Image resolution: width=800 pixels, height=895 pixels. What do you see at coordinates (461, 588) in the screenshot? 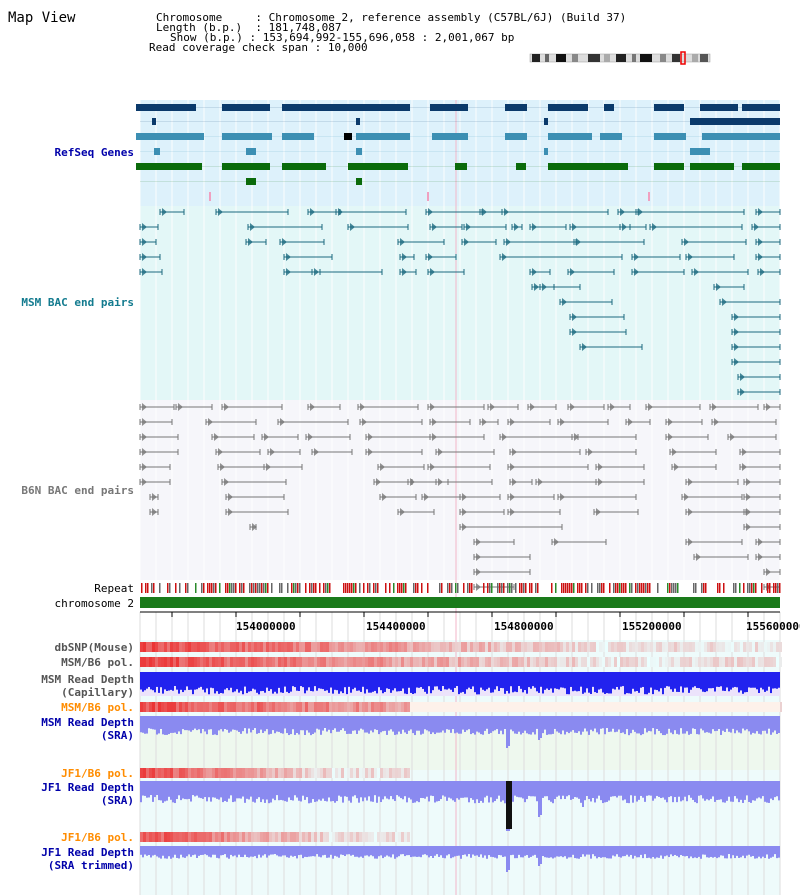
I see `repeat-track` at bounding box center [461, 588].